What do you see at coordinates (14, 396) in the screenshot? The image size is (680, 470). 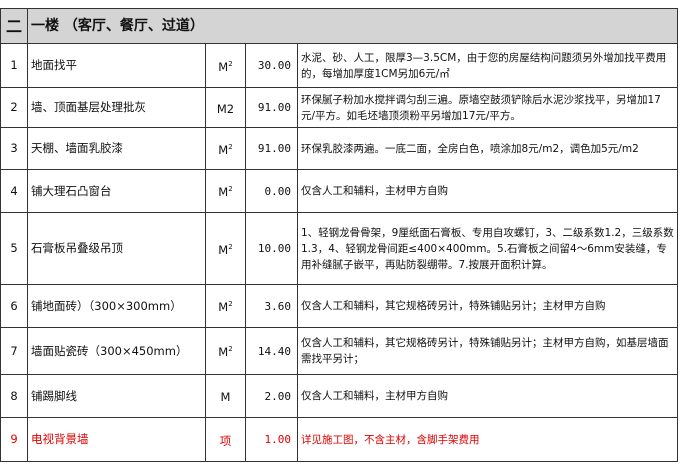 I see `row-number: 8` at bounding box center [14, 396].